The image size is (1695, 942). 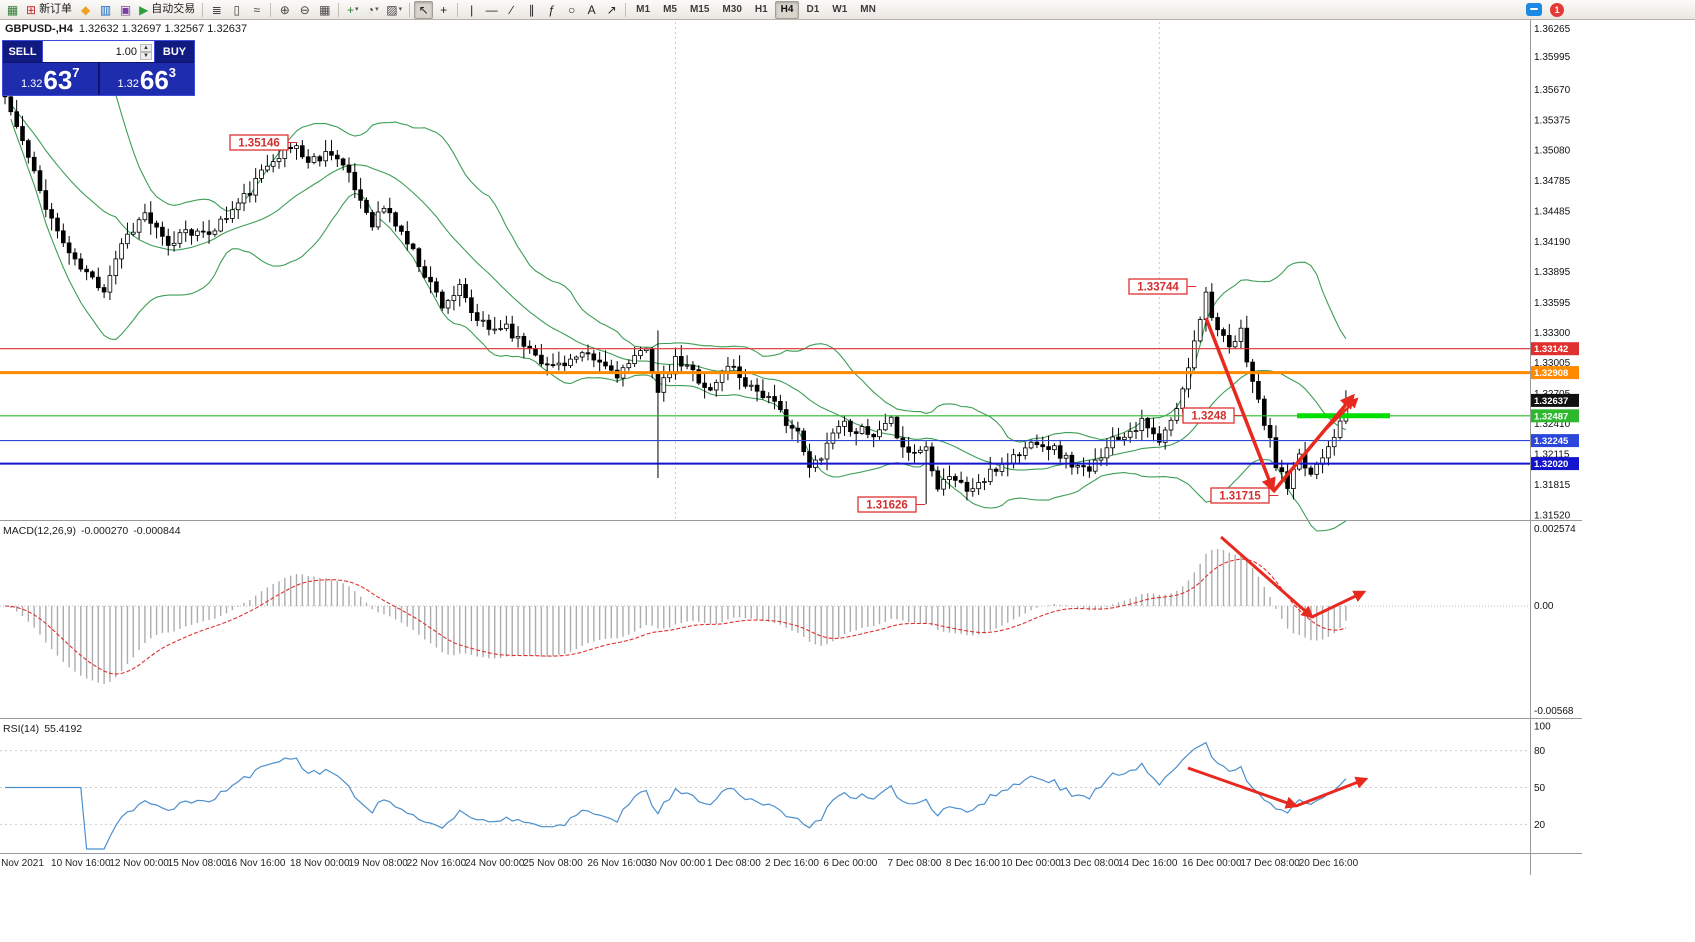 I want to click on arrow-tools-button: ↗, so click(x=611, y=10).